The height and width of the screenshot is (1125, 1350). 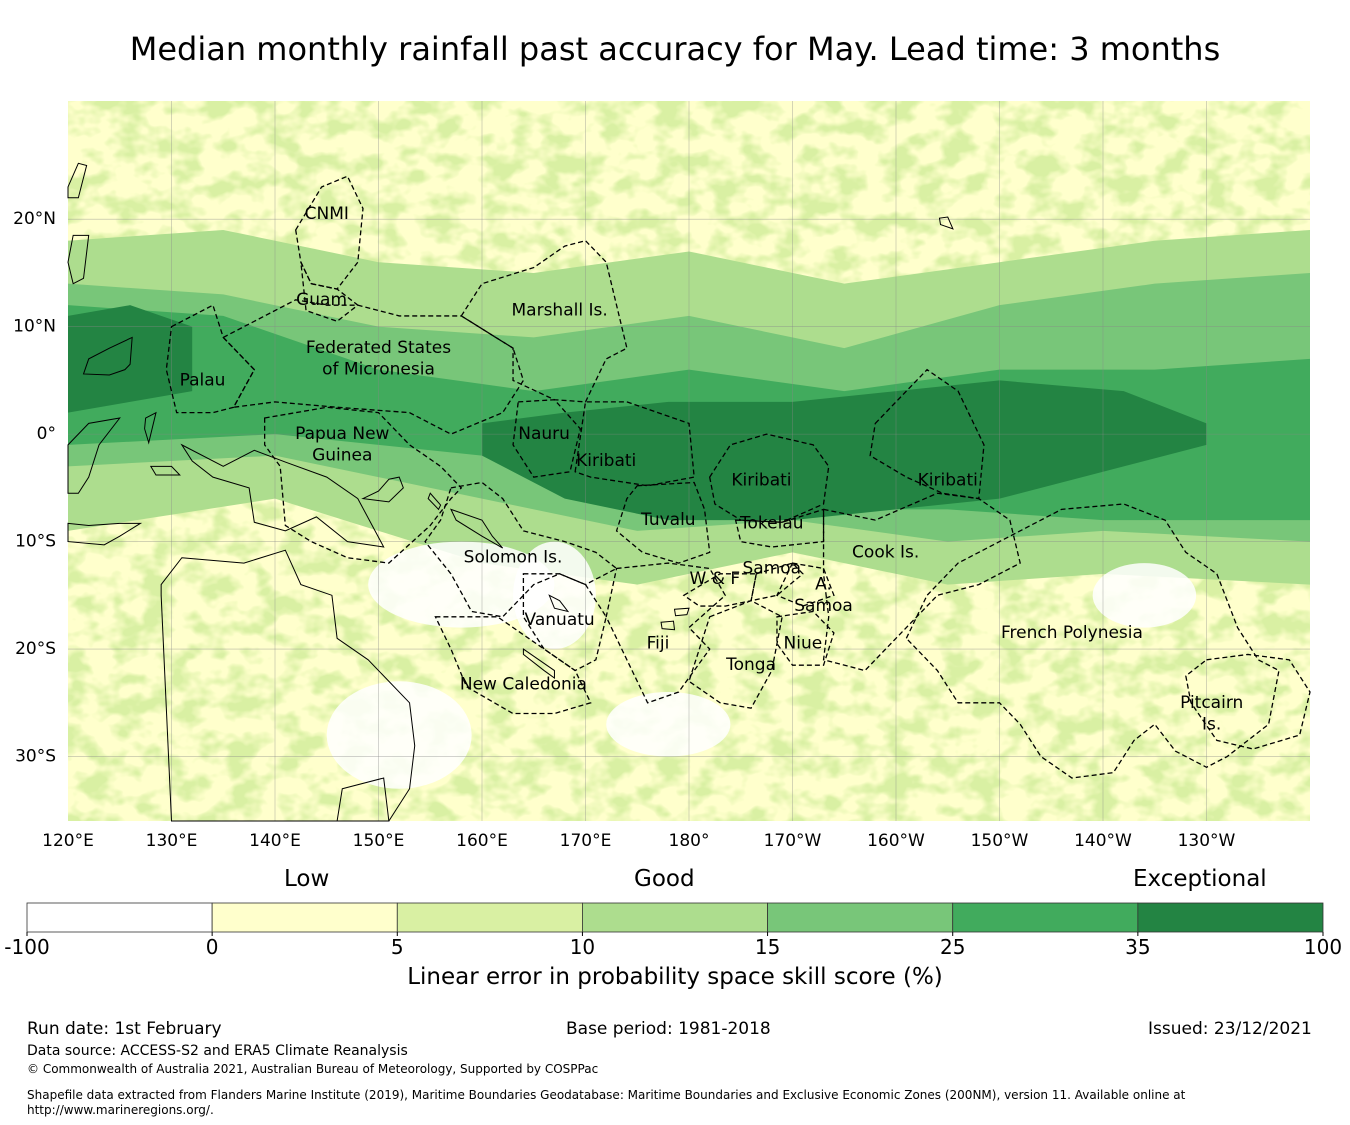 I want to click on region-label: of Micronesia, so click(x=378, y=370).